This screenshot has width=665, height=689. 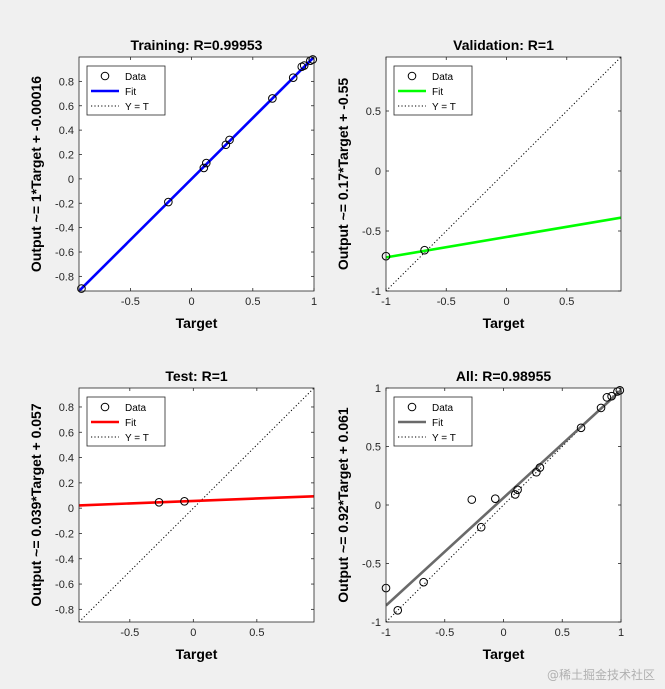 What do you see at coordinates (36, 174) in the screenshot?
I see `y-axis-label: Output ~= 1*Target + -0.00016` at bounding box center [36, 174].